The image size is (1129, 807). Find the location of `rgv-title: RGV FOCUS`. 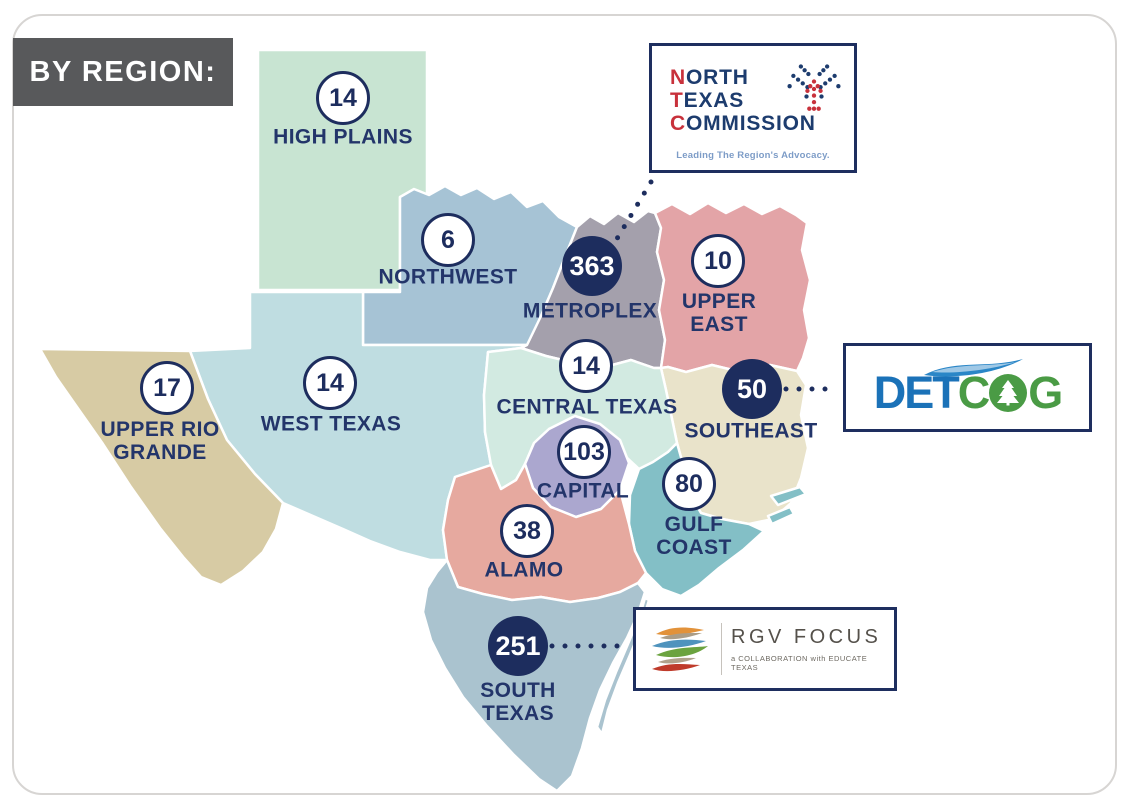

rgv-title: RGV FOCUS is located at coordinates (806, 637).